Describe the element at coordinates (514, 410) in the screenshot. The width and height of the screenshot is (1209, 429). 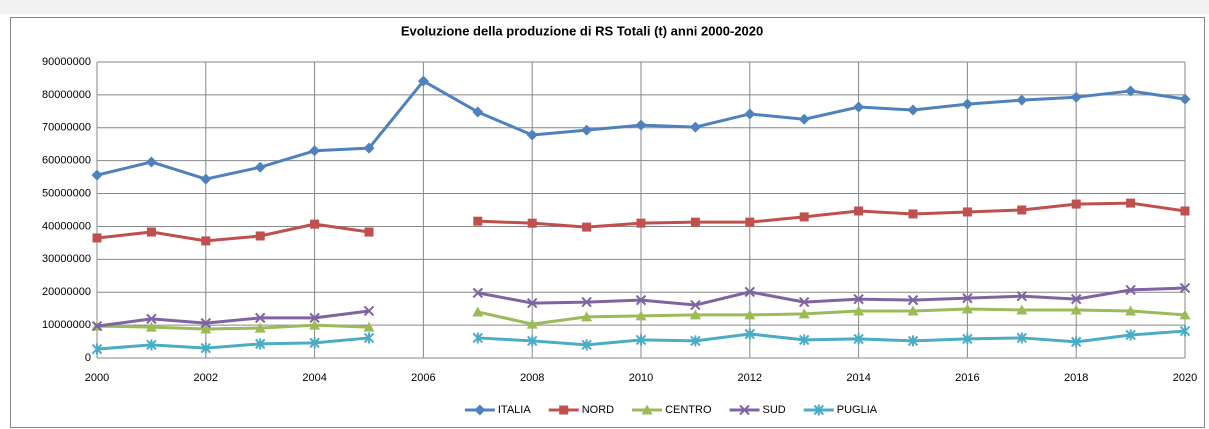
I see `legend-label: ITALIA` at that location.